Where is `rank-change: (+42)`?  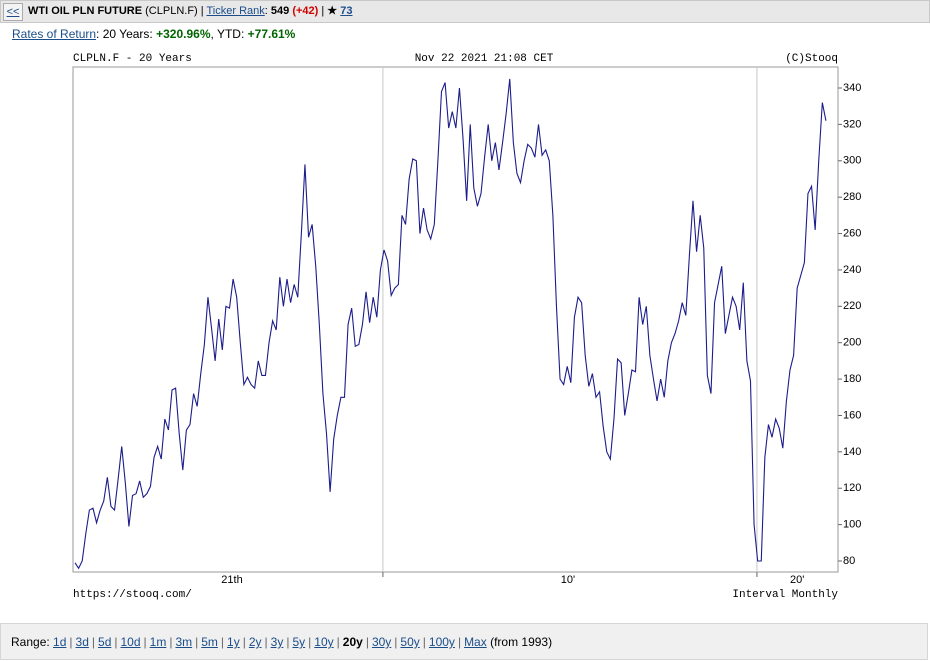
rank-change: (+42) is located at coordinates (305, 11).